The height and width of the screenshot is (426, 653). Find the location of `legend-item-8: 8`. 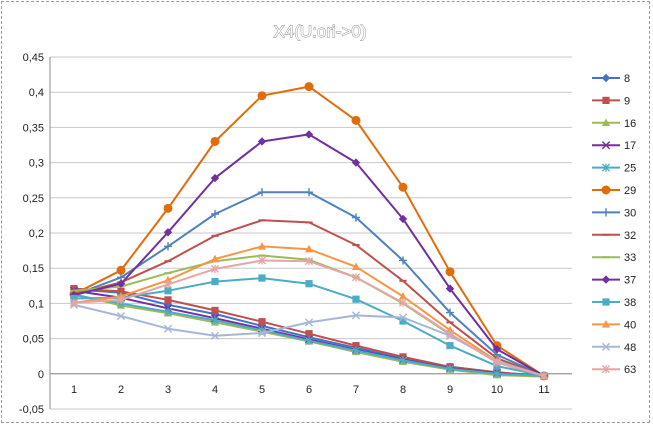

legend-item-8: 8 is located at coordinates (611, 79).